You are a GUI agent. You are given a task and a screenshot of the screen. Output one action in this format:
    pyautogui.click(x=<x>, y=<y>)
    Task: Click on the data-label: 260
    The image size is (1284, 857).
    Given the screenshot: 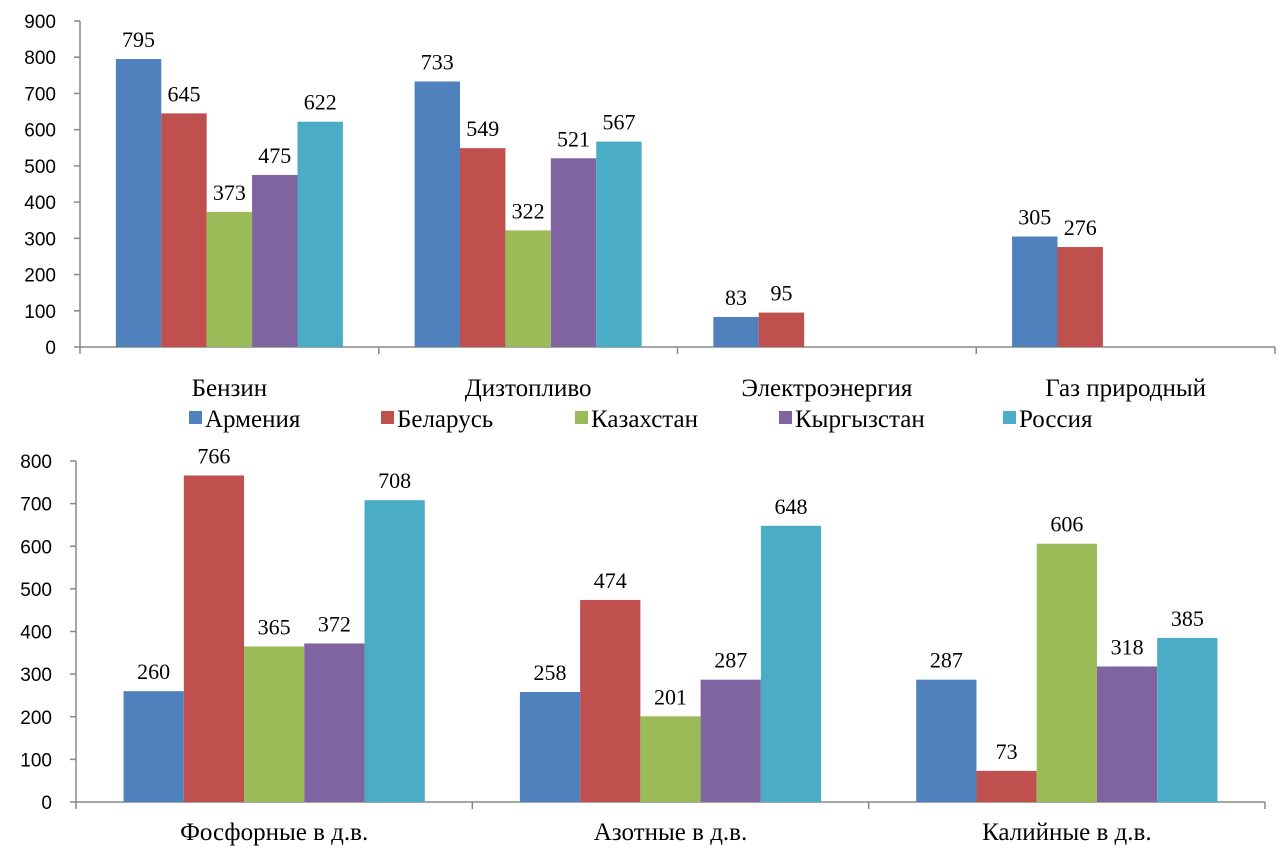 What is the action you would take?
    pyautogui.click(x=153, y=671)
    